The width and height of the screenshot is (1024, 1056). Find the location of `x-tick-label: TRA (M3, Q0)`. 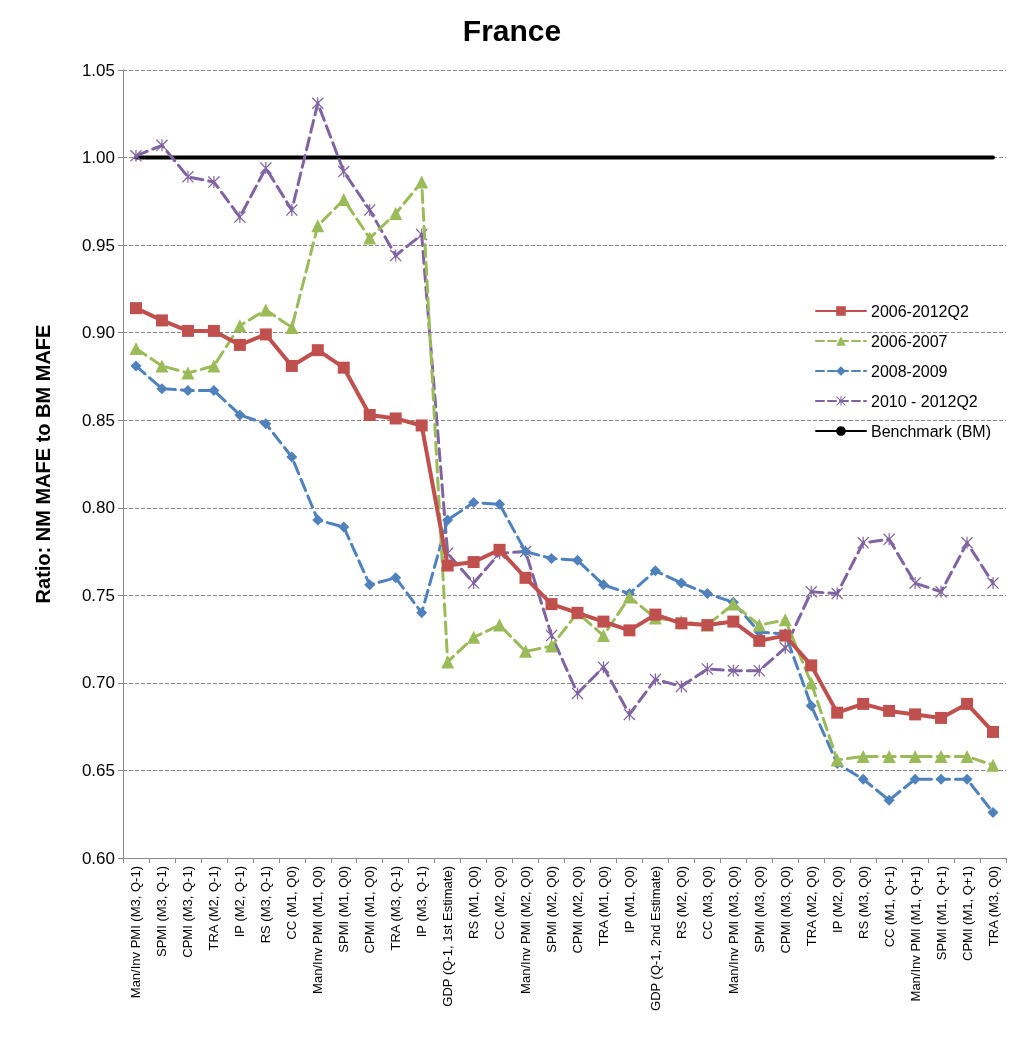

x-tick-label: TRA (M3, Q0) is located at coordinates (993, 906).